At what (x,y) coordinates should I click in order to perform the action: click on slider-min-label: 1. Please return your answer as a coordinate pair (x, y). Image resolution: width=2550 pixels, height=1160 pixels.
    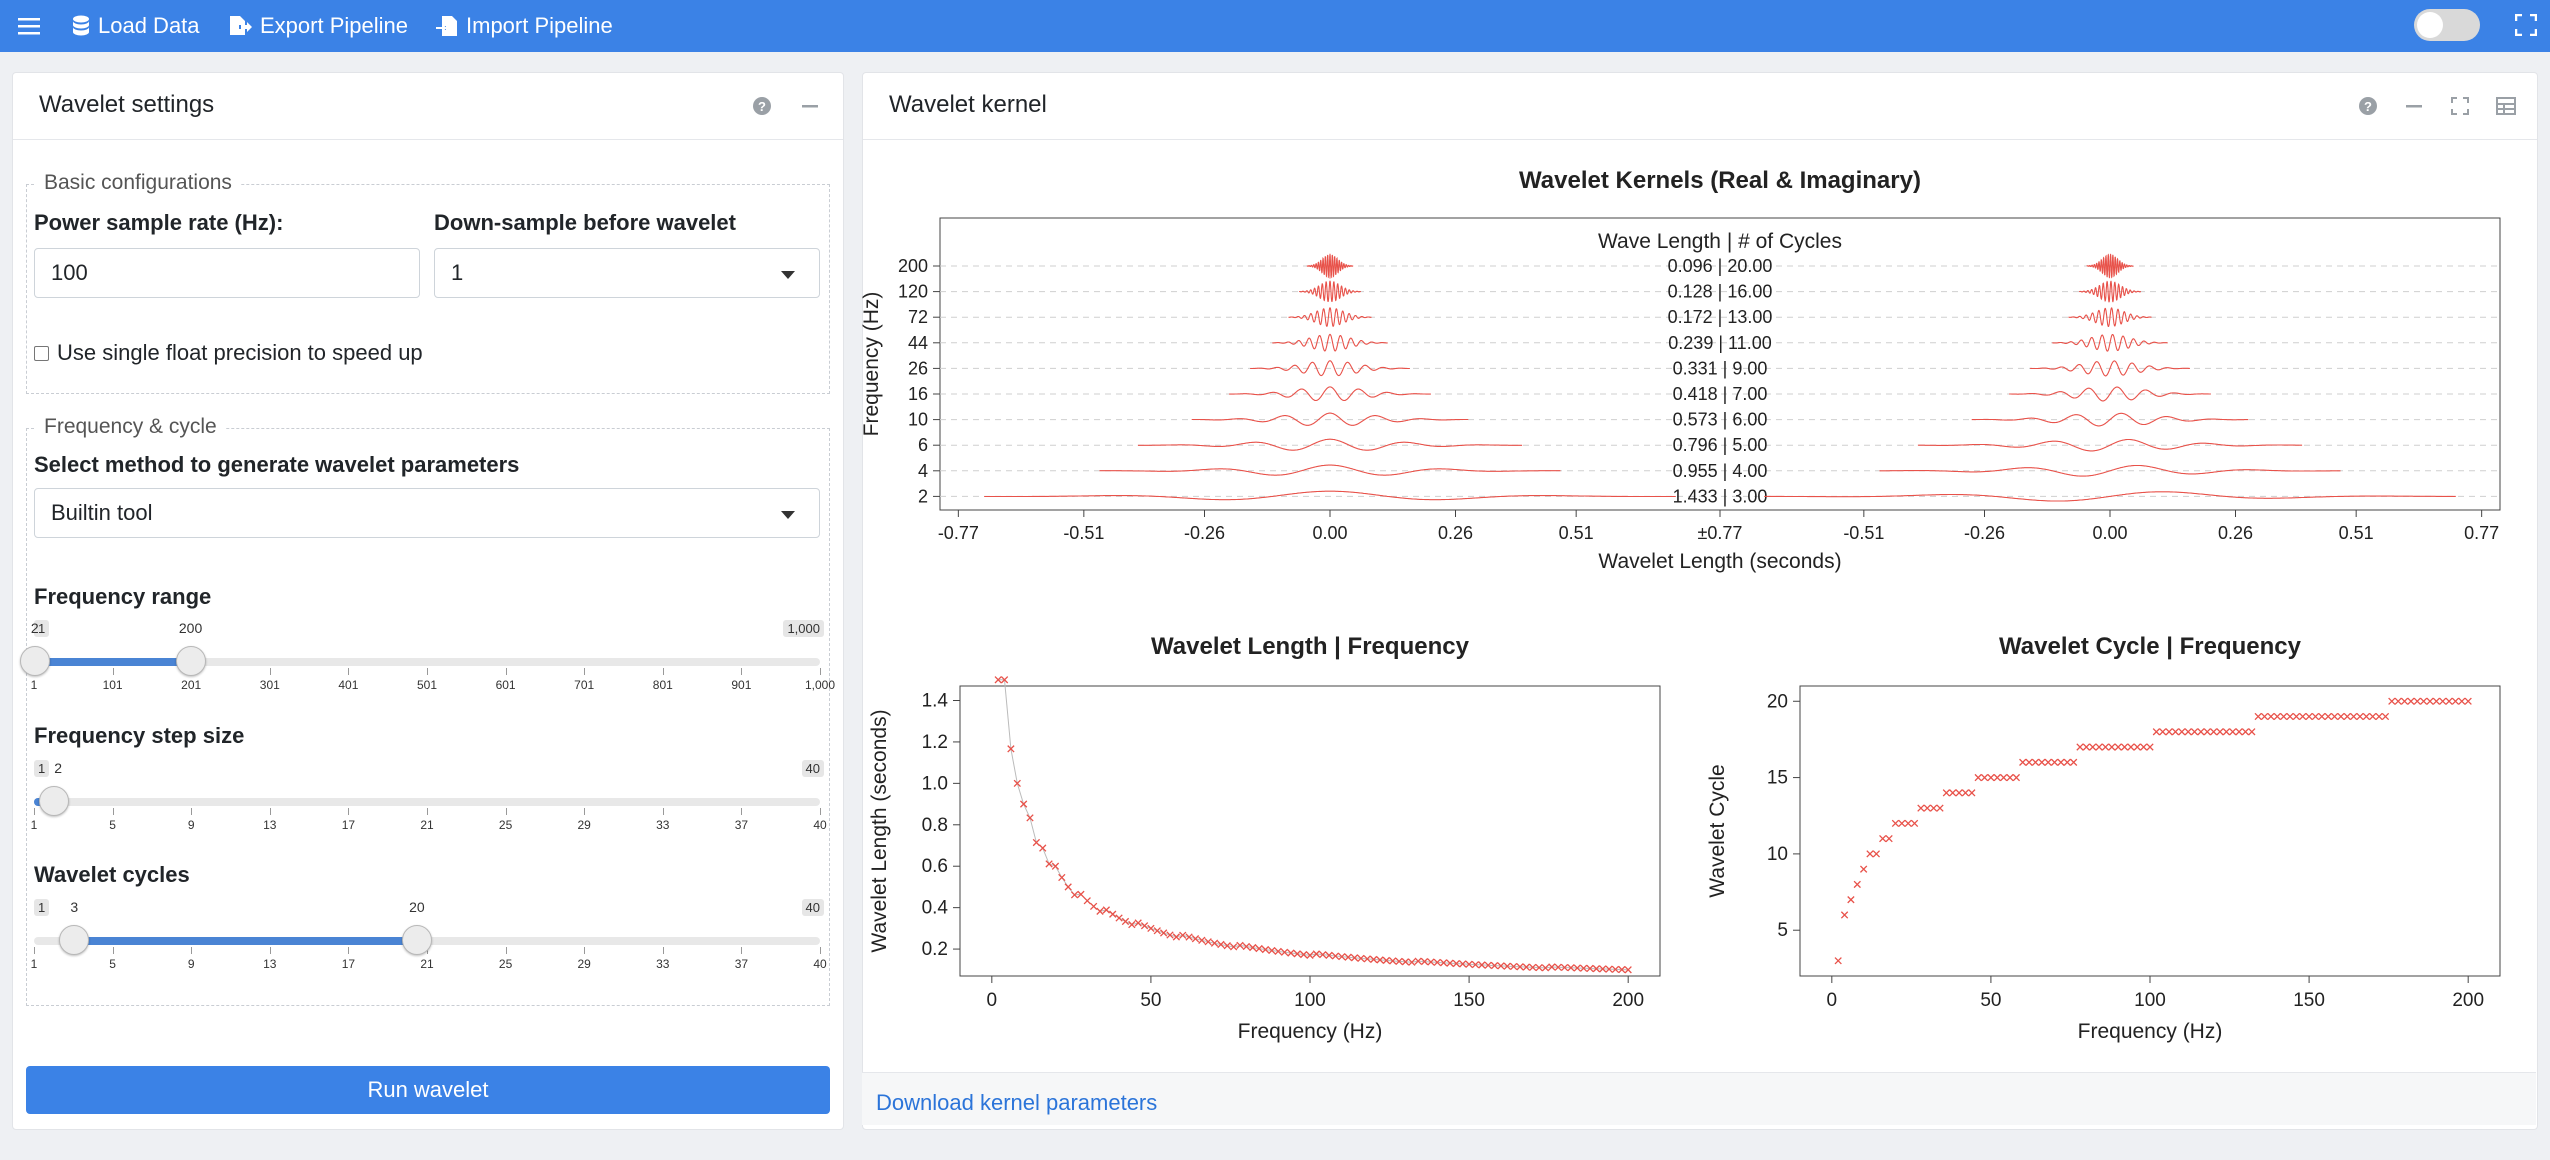
    Looking at the image, I should click on (42, 907).